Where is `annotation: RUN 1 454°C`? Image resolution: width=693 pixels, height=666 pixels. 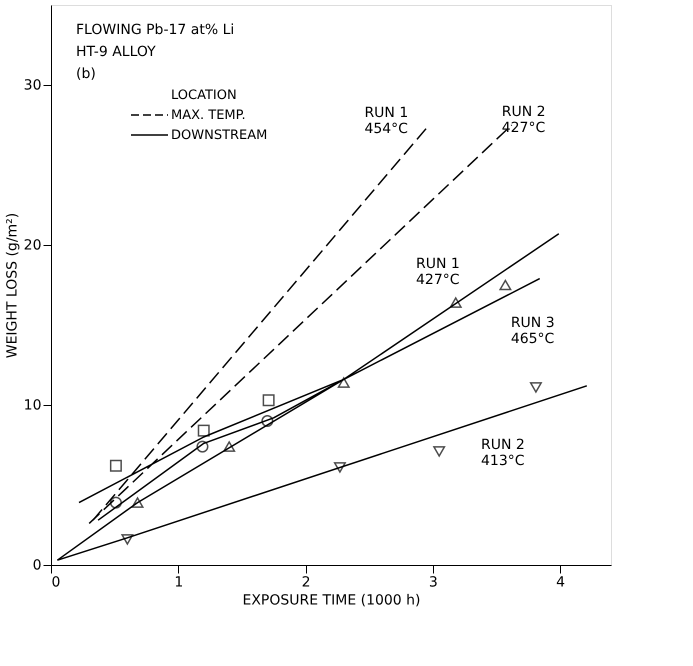 annotation: RUN 1 454°C is located at coordinates (386, 121).